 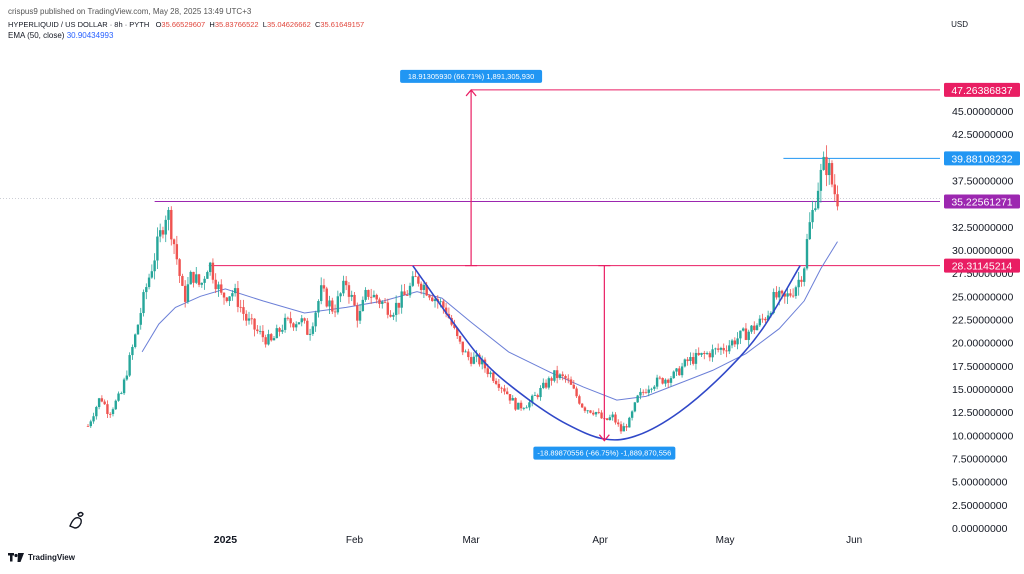 I want to click on y-tick-label: 17.50000000, so click(x=982, y=367).